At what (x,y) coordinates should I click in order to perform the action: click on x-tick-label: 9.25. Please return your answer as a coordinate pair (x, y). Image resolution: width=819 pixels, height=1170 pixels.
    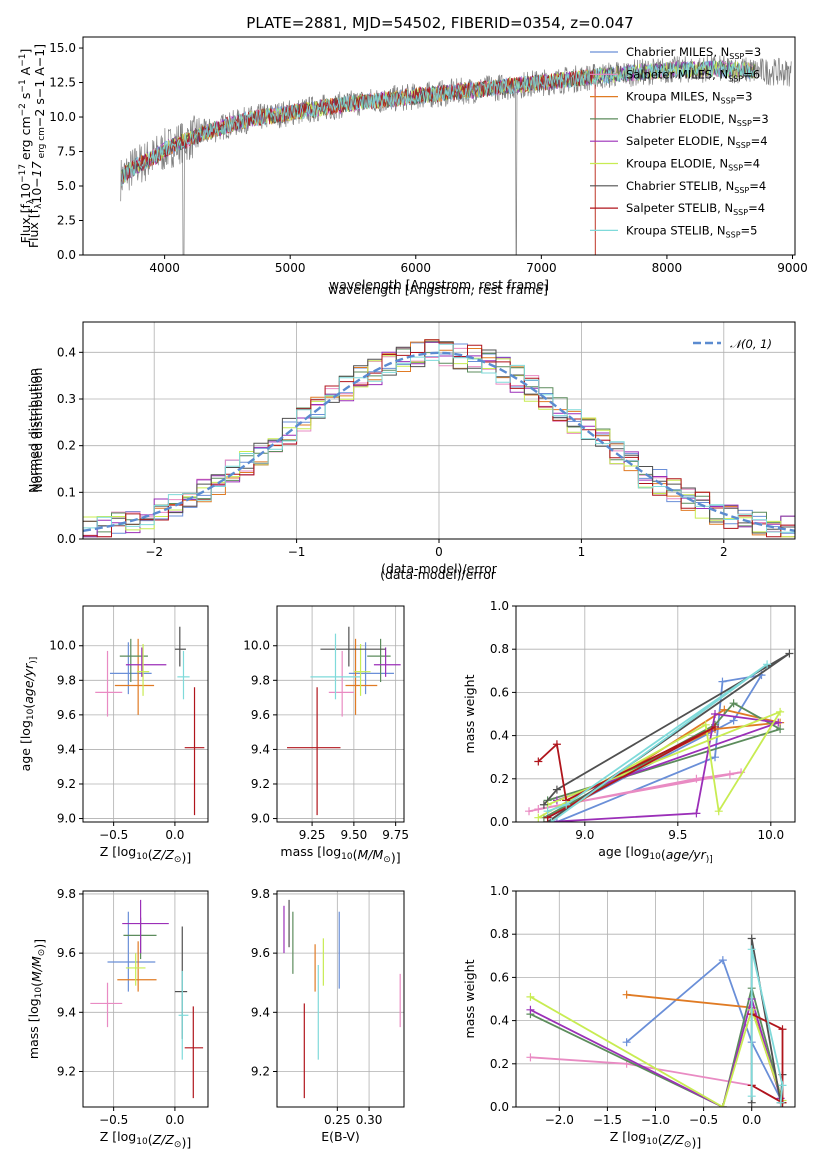
    Looking at the image, I should click on (312, 835).